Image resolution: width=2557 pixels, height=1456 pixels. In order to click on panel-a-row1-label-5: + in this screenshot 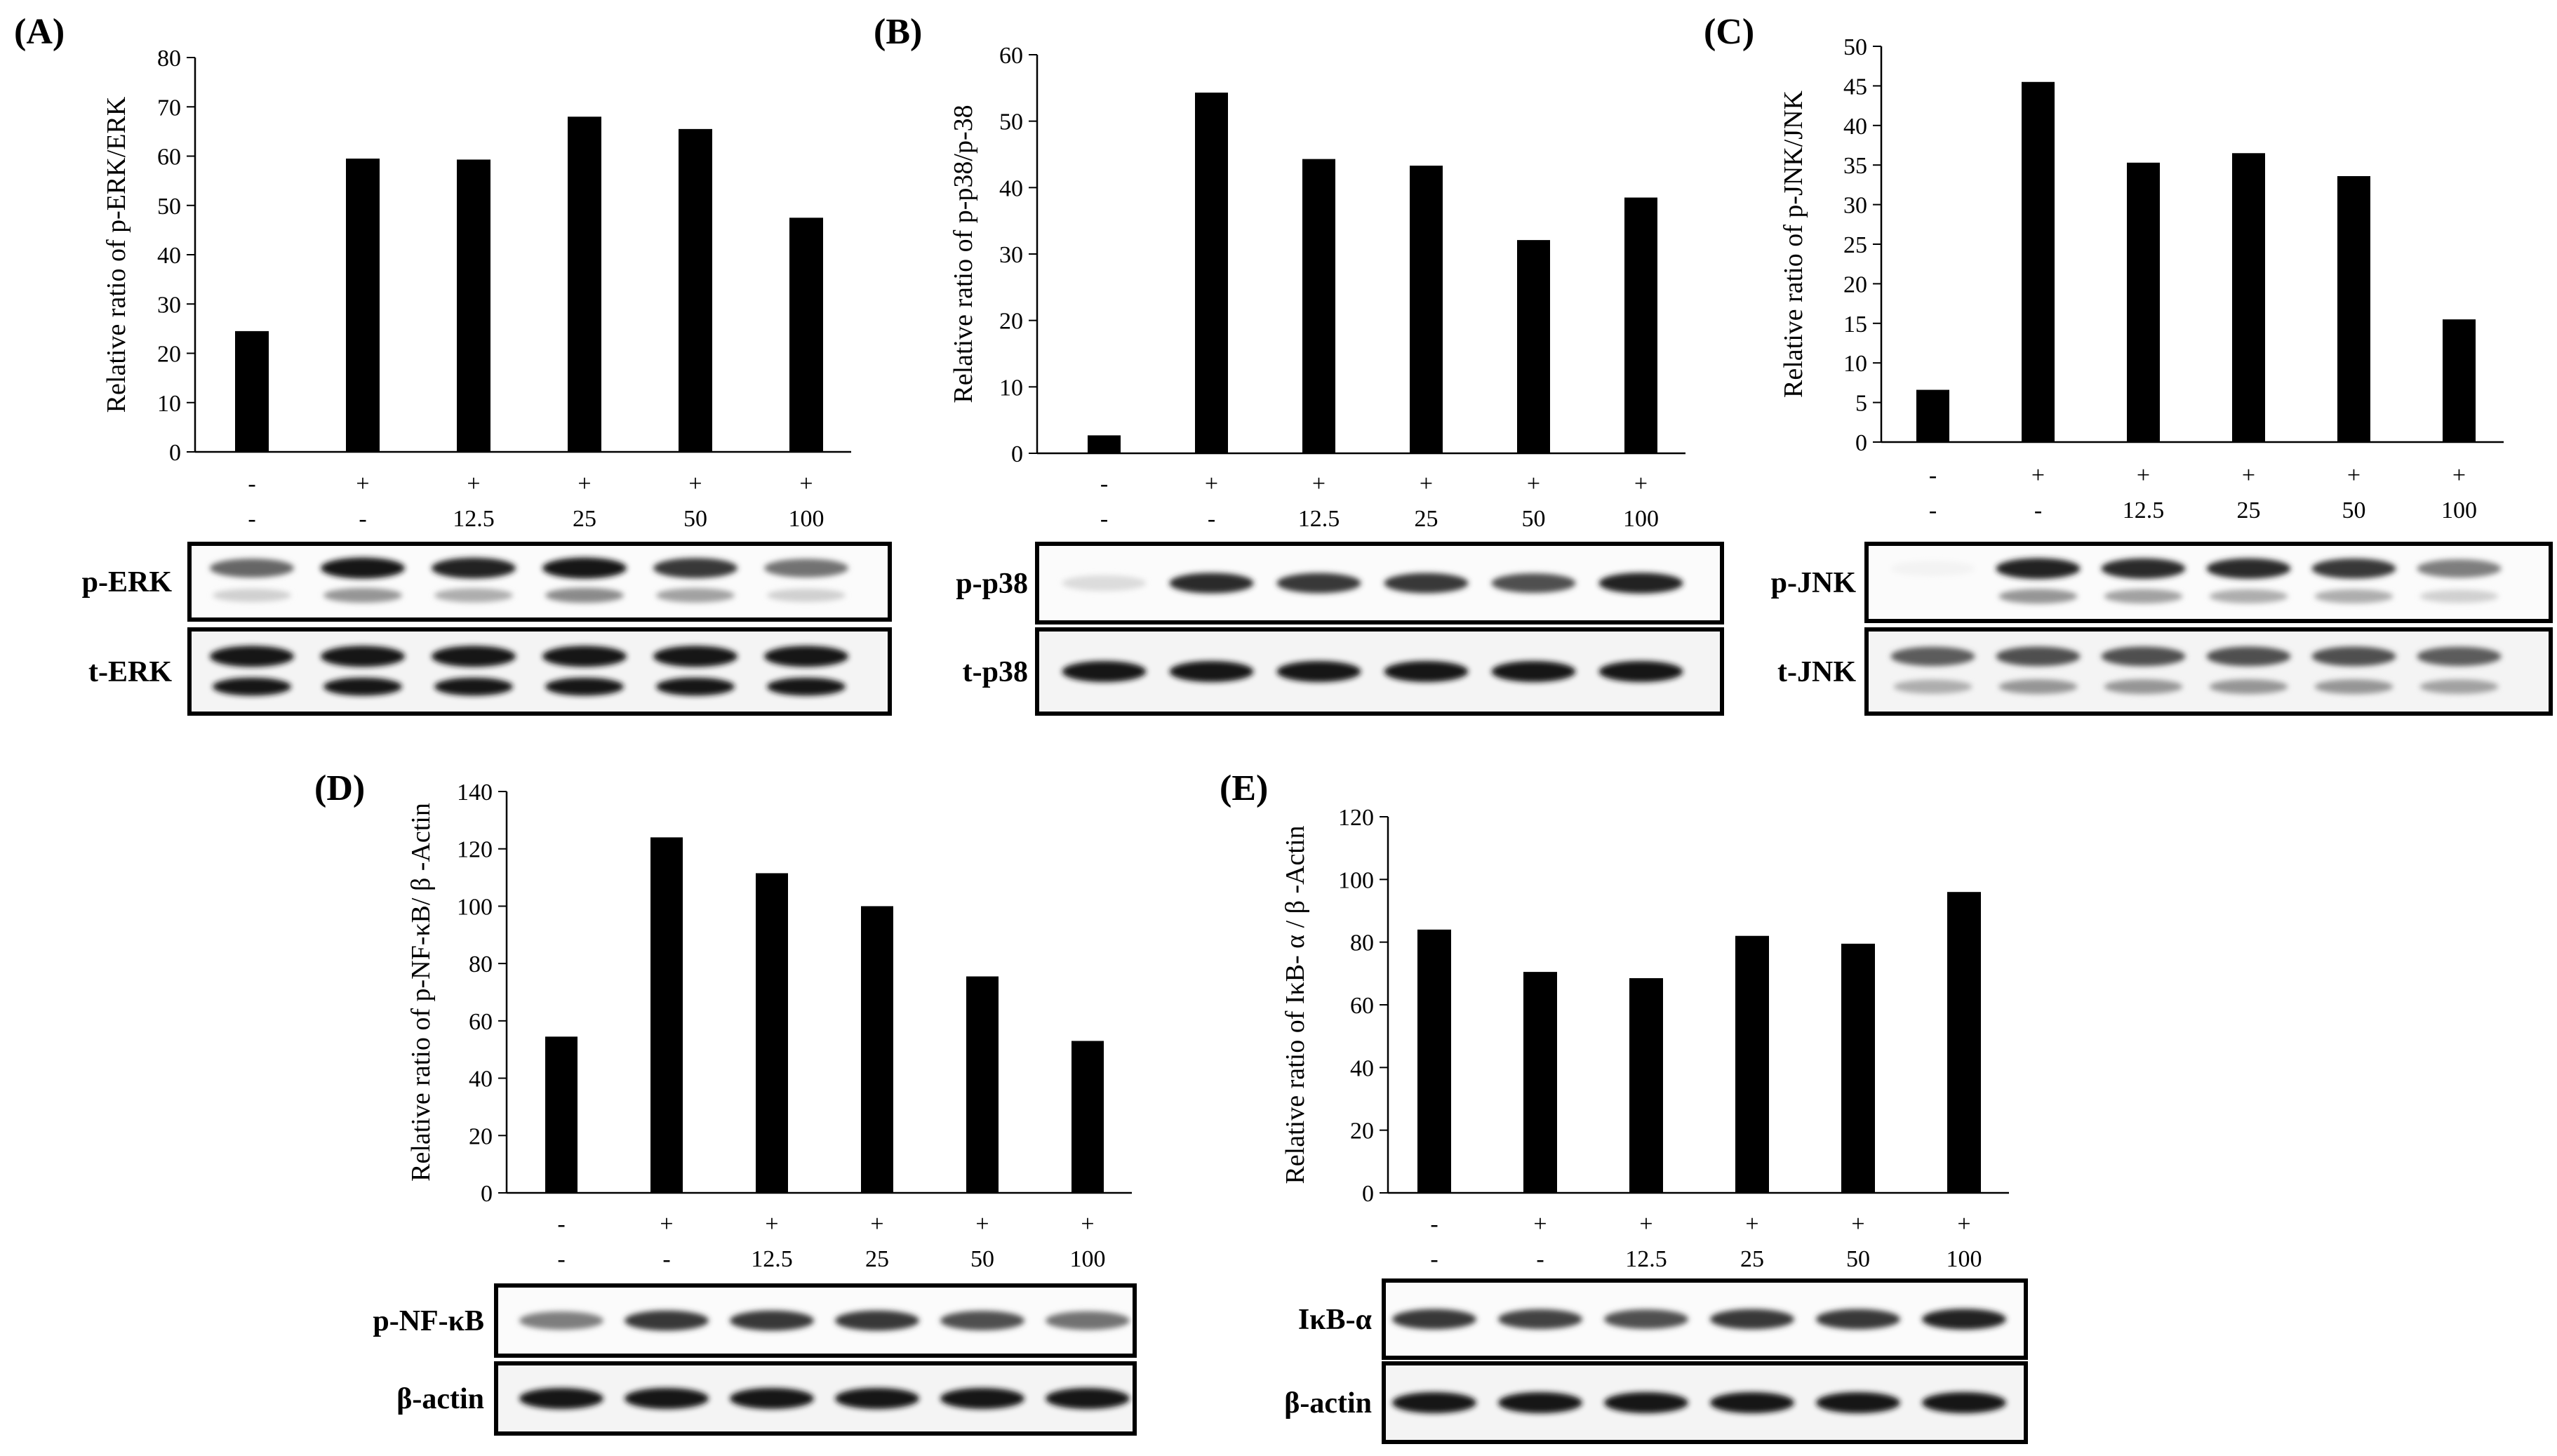, I will do `click(695, 484)`.